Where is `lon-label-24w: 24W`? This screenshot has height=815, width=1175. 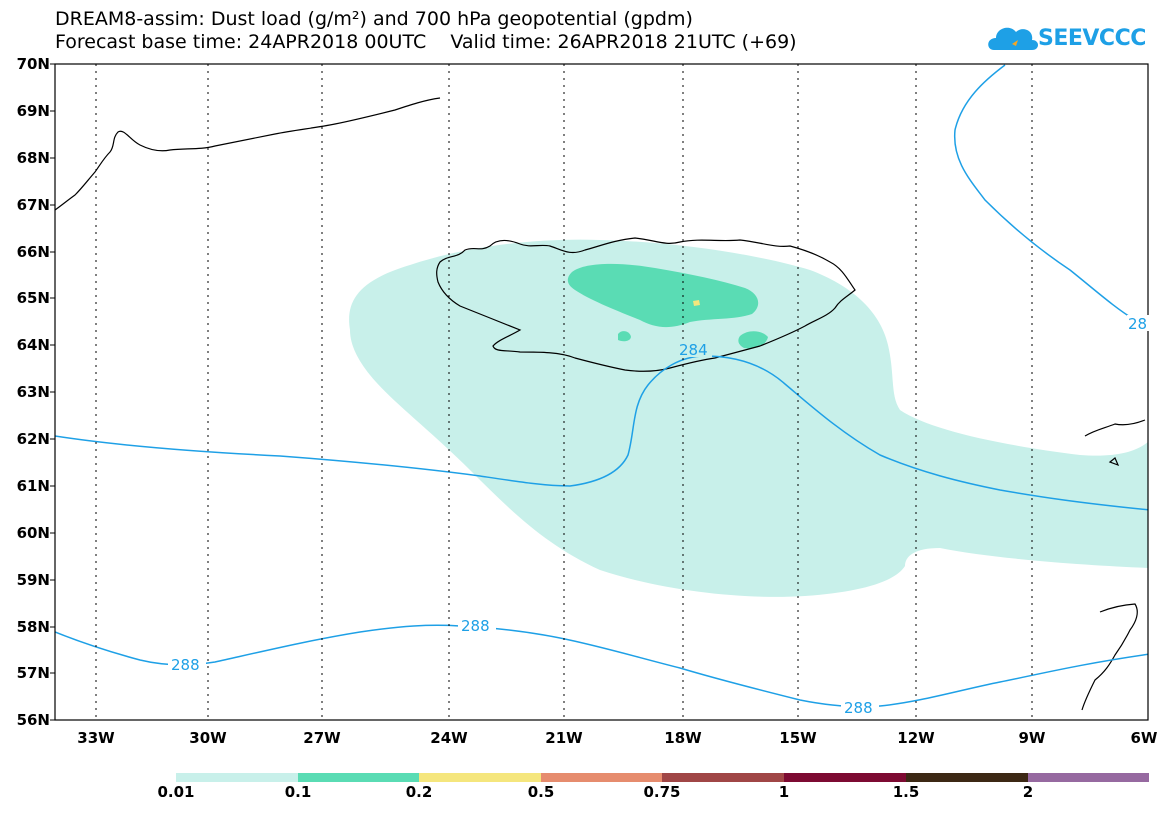
lon-label-24w: 24W is located at coordinates (449, 738).